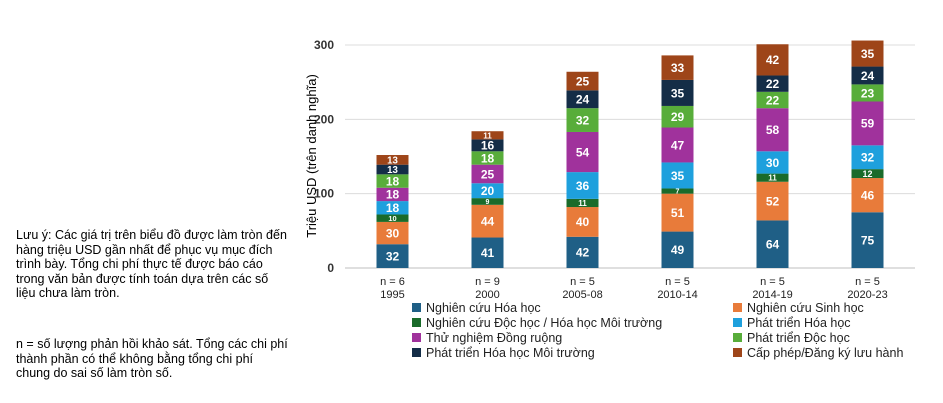  Describe the element at coordinates (799, 323) in the screenshot. I see `legend-label: Phát triển Hóa học` at that location.